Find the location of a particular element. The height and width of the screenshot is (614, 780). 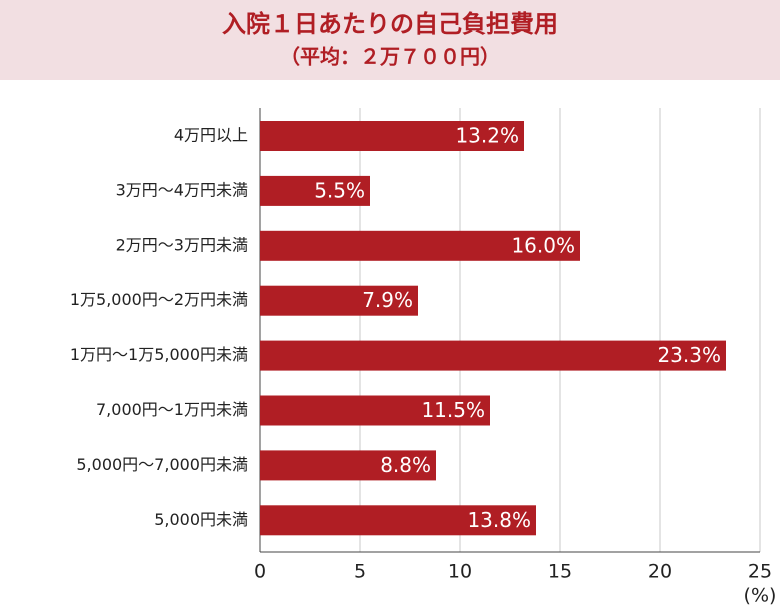

value-label: 23.3% is located at coordinates (689, 355).